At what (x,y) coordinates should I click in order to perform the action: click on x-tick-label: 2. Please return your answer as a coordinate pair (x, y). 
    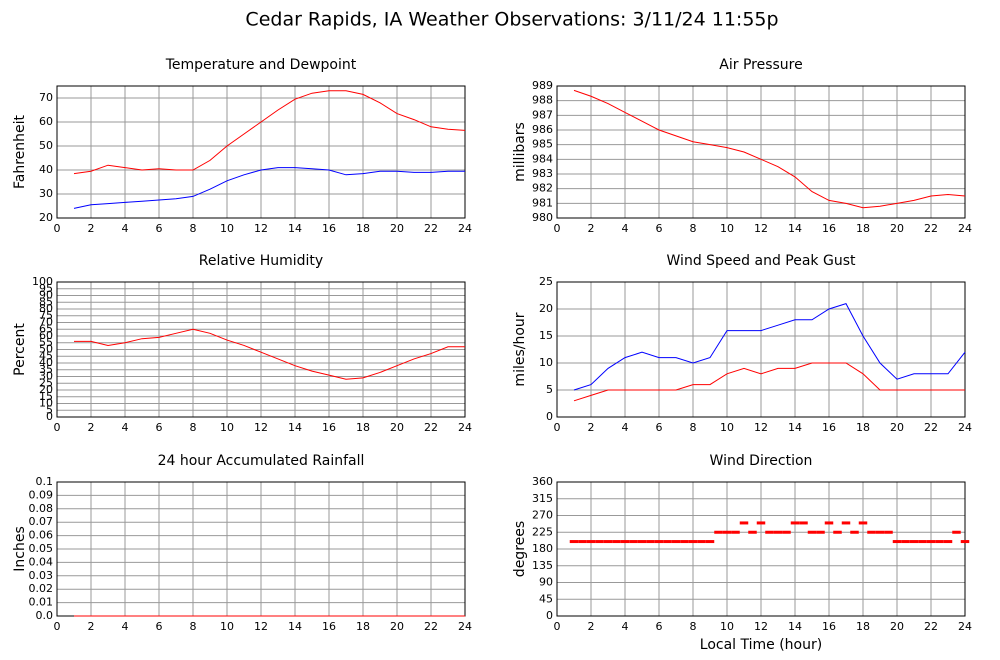
    Looking at the image, I should click on (91, 228).